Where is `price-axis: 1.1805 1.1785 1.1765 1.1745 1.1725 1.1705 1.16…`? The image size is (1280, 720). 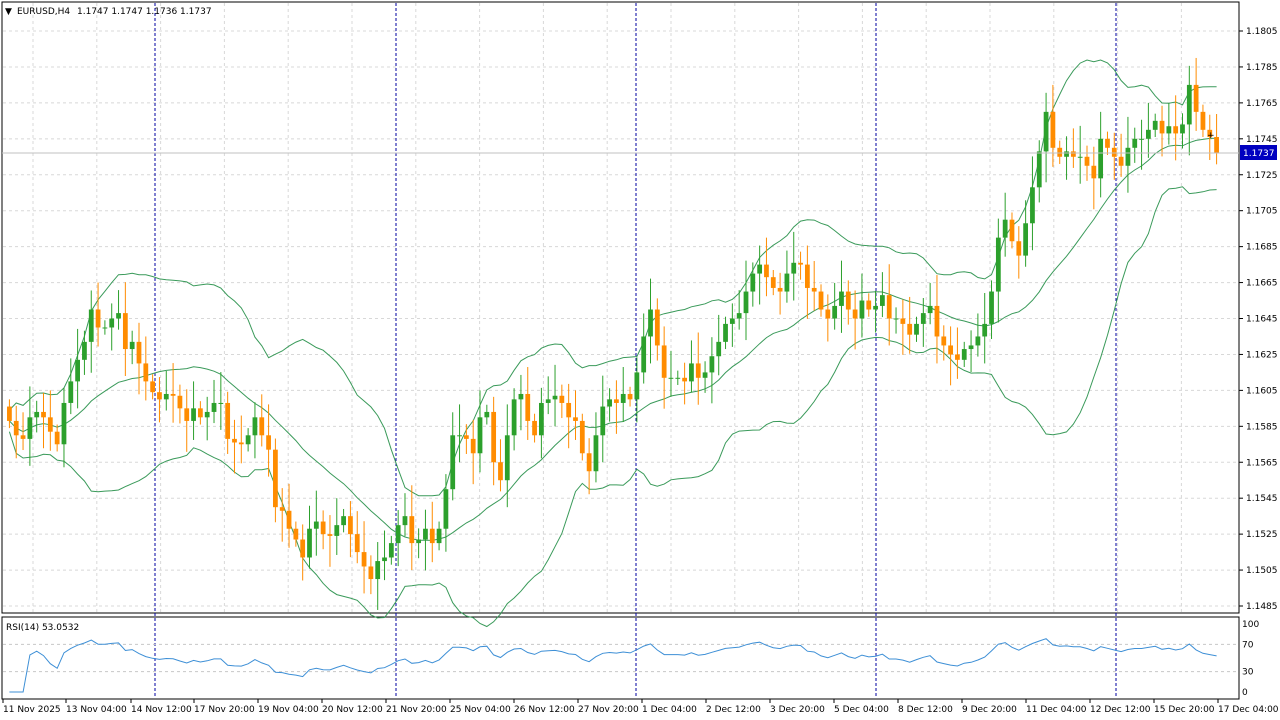 price-axis: 1.1805 1.1785 1.1765 1.1745 1.1725 1.1705 1.16… is located at coordinates (1258, 319).